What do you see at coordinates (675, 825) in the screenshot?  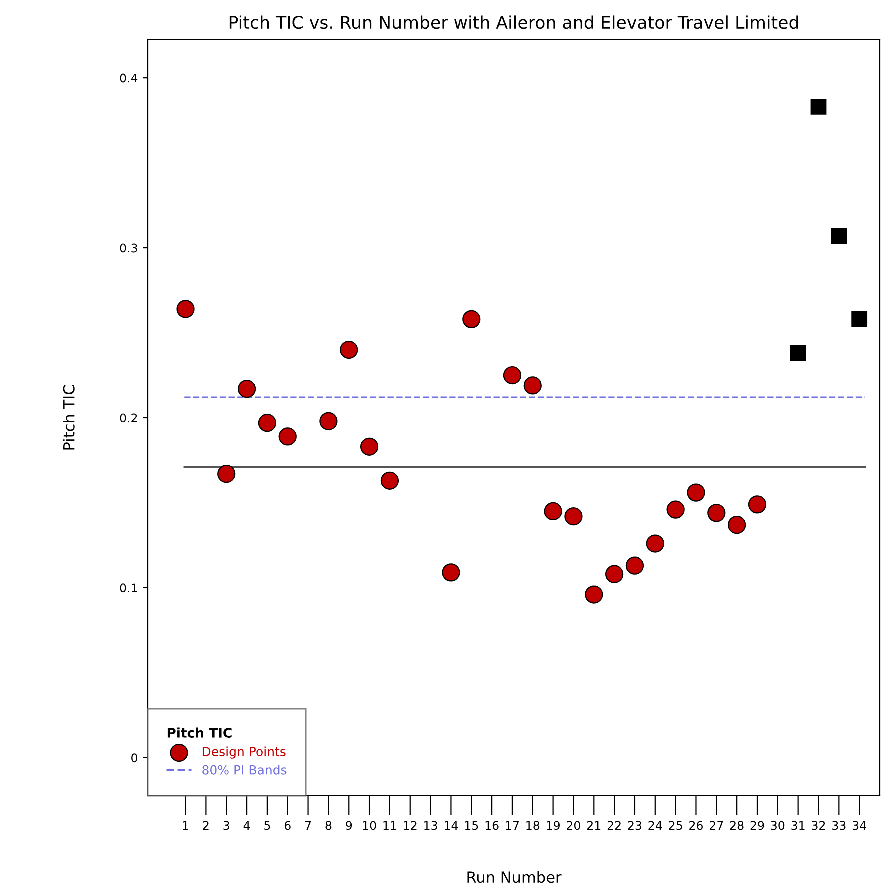 I see `x-tick-label: 25` at bounding box center [675, 825].